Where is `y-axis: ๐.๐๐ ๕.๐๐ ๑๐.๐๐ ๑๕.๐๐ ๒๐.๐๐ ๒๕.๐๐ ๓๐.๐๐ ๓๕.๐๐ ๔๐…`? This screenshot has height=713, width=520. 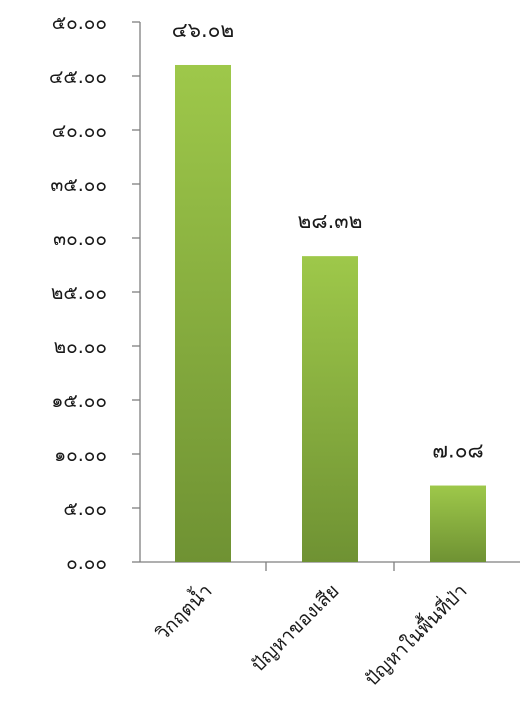
y-axis: ๐.๐๐ ๕.๐๐ ๑๐.๐๐ ๑๕.๐๐ ๒๐.๐๐ ๒๕.๐๐ ๓๐.๐๐ ๓๕.๐๐ ๔๐… is located at coordinates (95, 293).